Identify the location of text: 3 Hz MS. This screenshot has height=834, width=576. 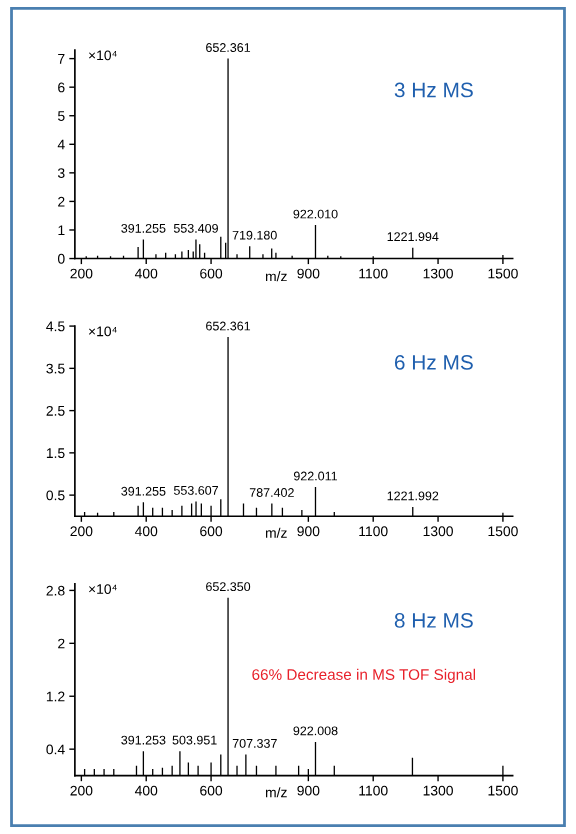
(433, 90).